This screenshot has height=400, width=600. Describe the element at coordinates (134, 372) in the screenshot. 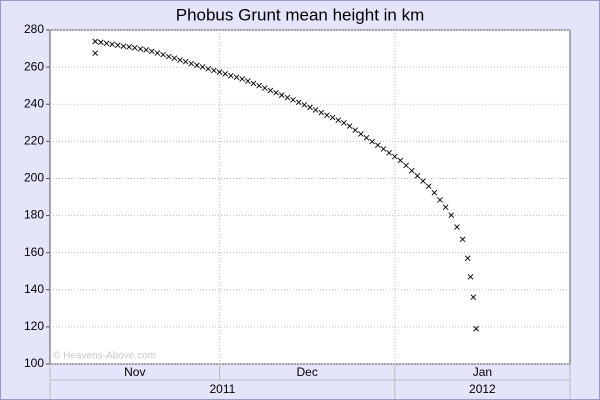

I see `x-tick-label: Nov` at that location.